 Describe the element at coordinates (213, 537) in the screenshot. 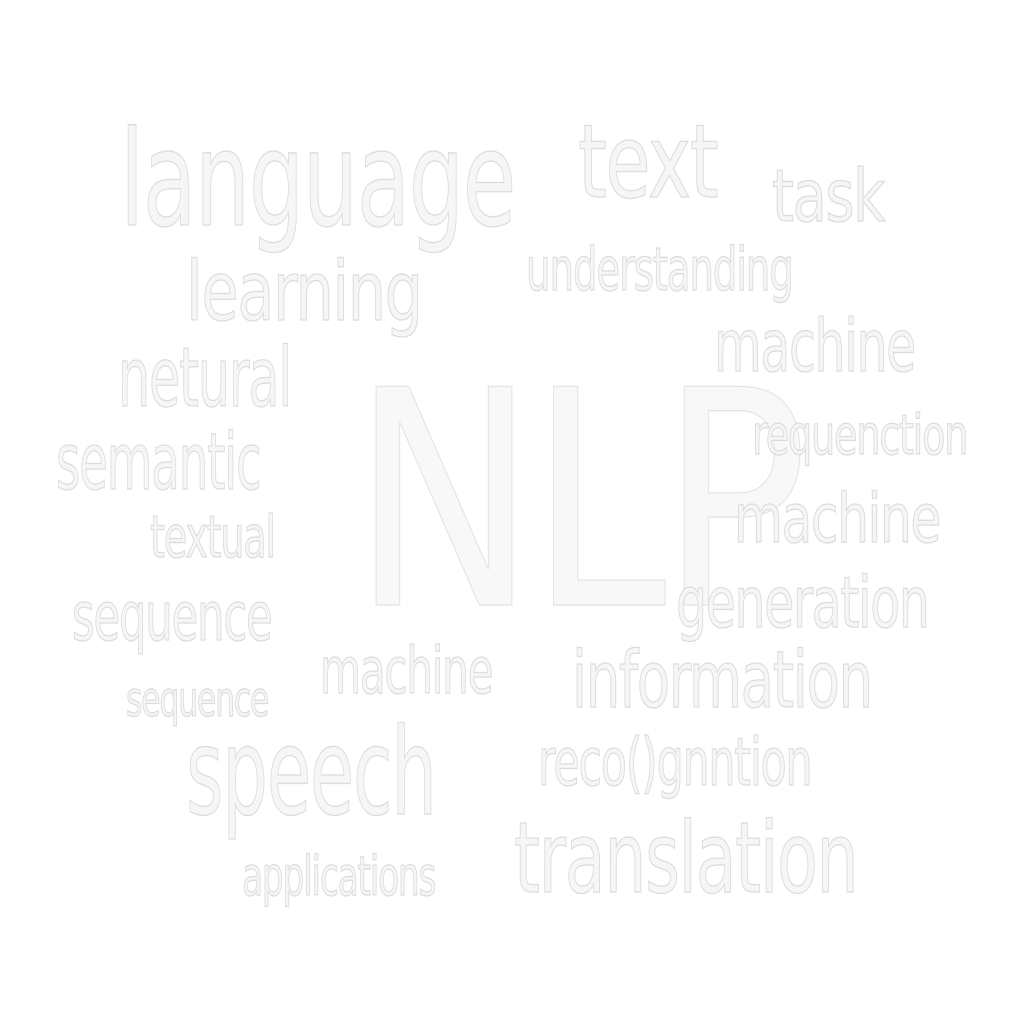

I see `word-textual: textual` at that location.